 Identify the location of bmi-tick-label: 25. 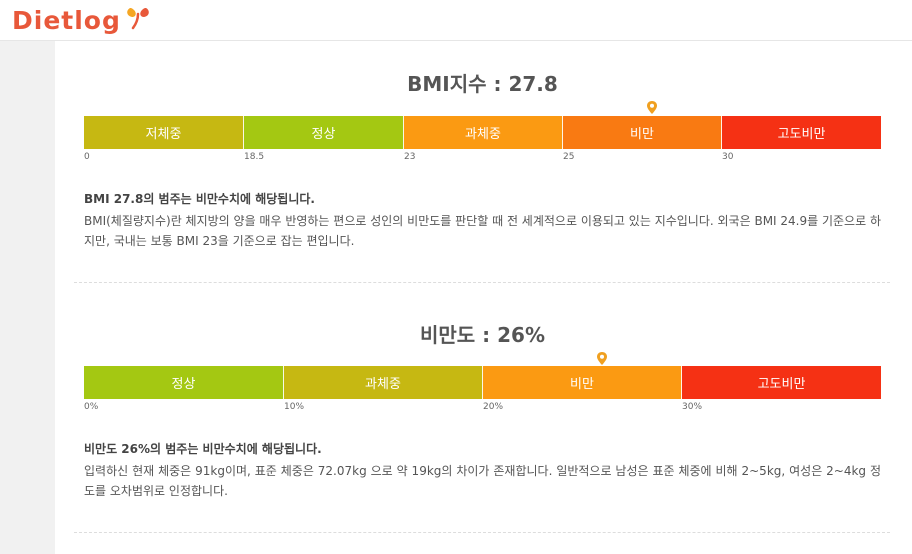
(569, 157).